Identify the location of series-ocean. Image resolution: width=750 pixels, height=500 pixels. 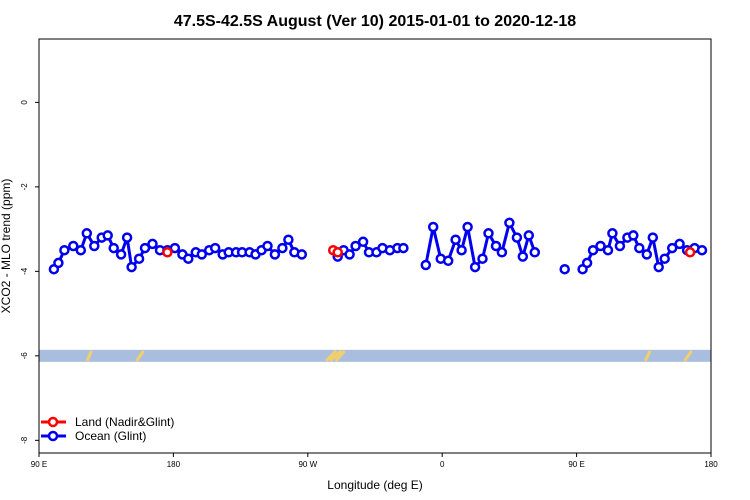
(378, 246).